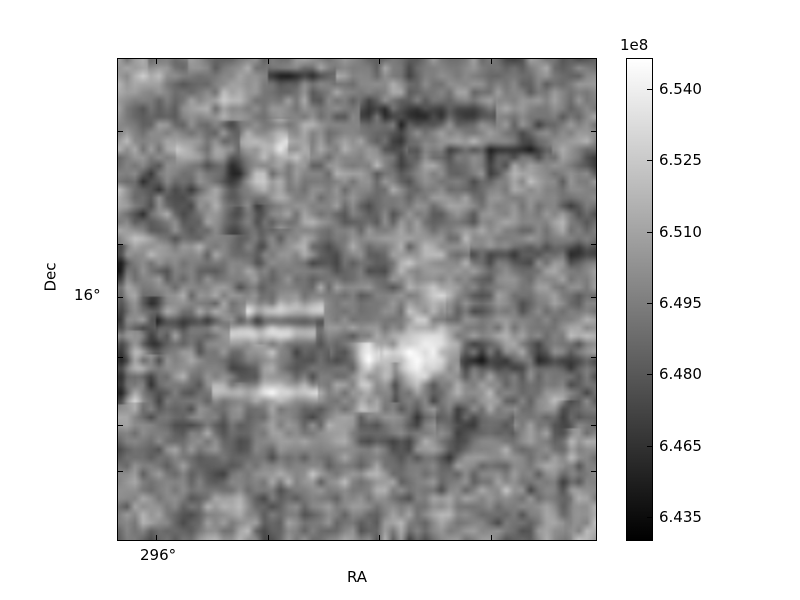  Describe the element at coordinates (50, 277) in the screenshot. I see `y-axis-label: Dec` at that location.